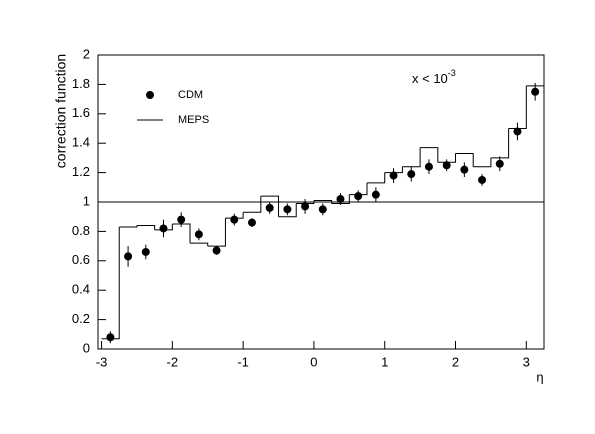  Describe the element at coordinates (190, 95) in the screenshot. I see `legend-label: CDM` at that location.